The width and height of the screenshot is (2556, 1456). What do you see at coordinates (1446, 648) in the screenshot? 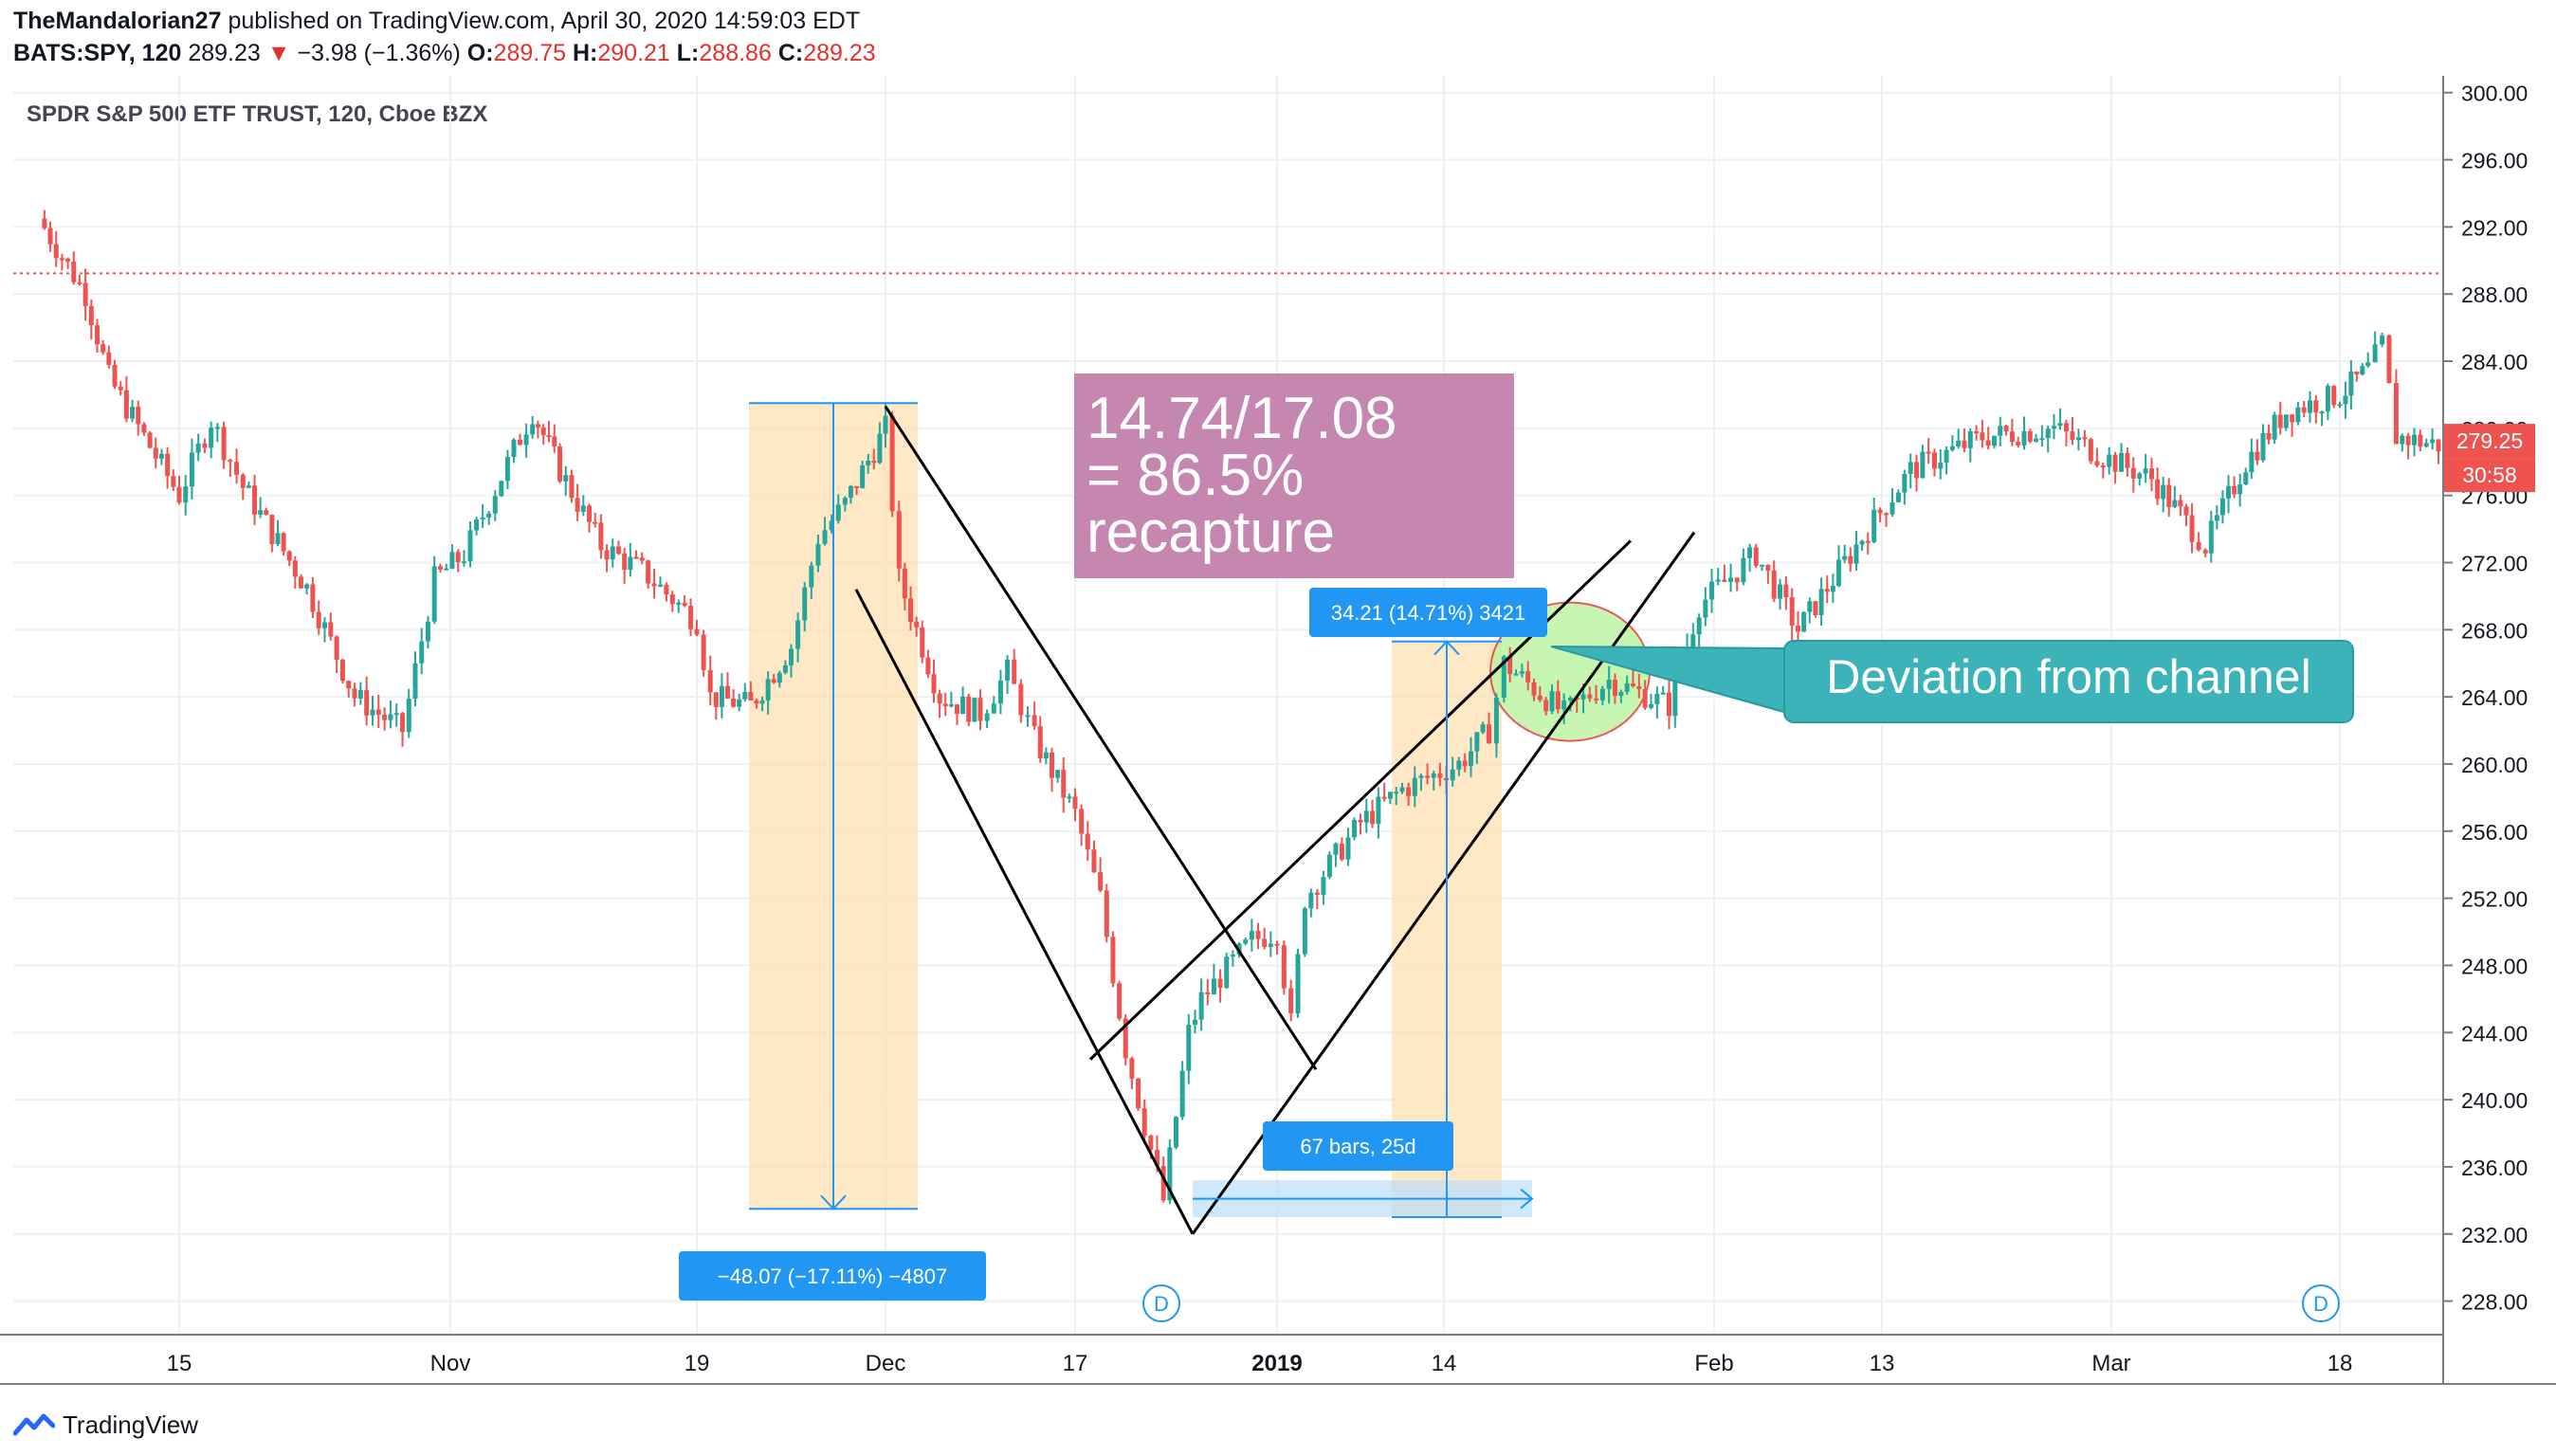
I see `rise-arrow-head` at bounding box center [1446, 648].